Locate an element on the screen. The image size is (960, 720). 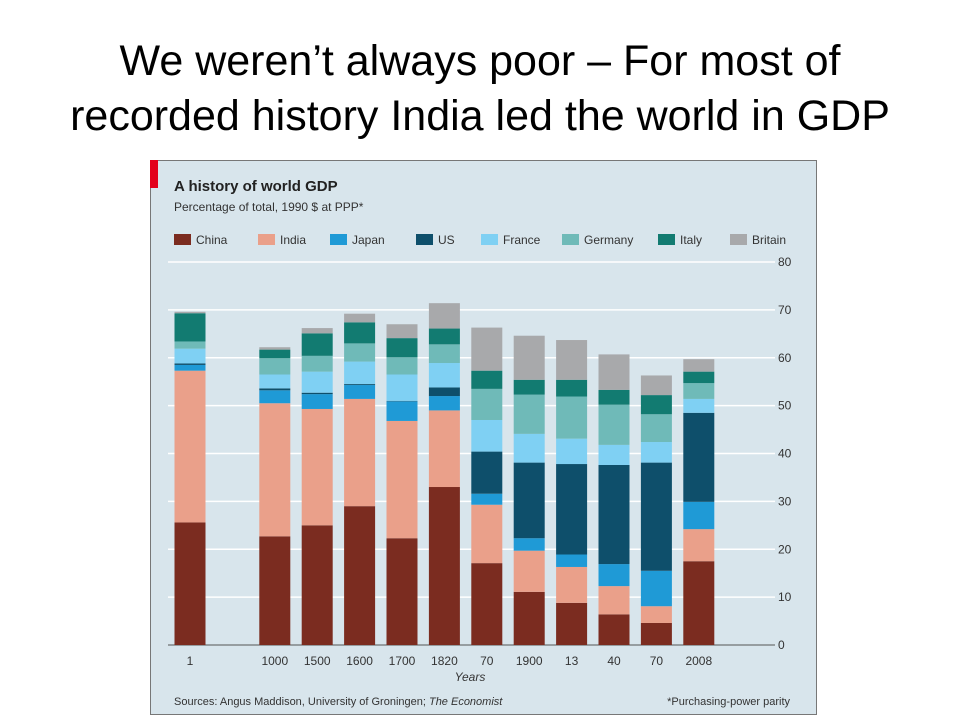
legend-swatch-japan is located at coordinates (338, 239).